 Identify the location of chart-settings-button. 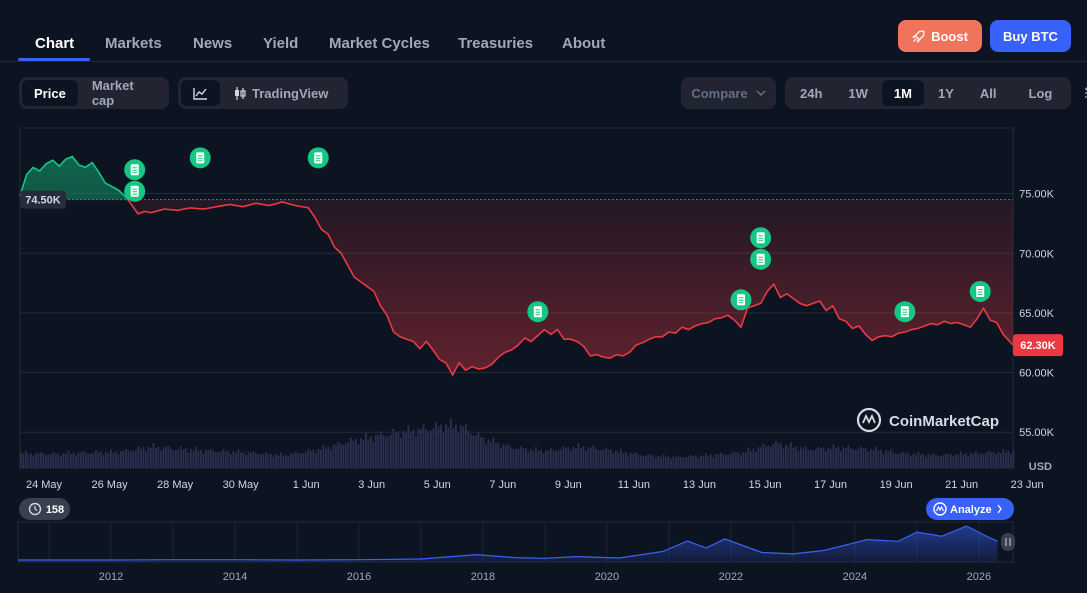
(1079, 93).